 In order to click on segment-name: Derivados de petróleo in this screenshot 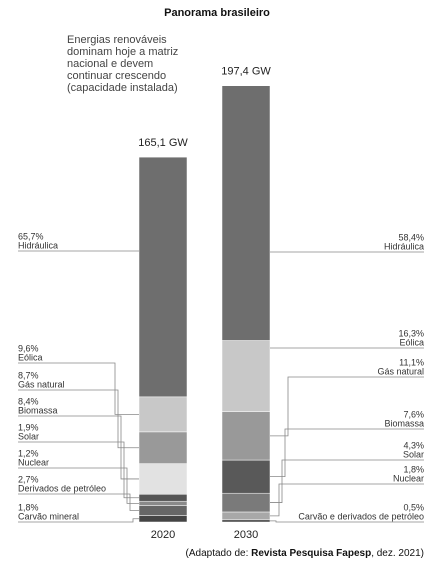, I will do `click(62, 488)`.